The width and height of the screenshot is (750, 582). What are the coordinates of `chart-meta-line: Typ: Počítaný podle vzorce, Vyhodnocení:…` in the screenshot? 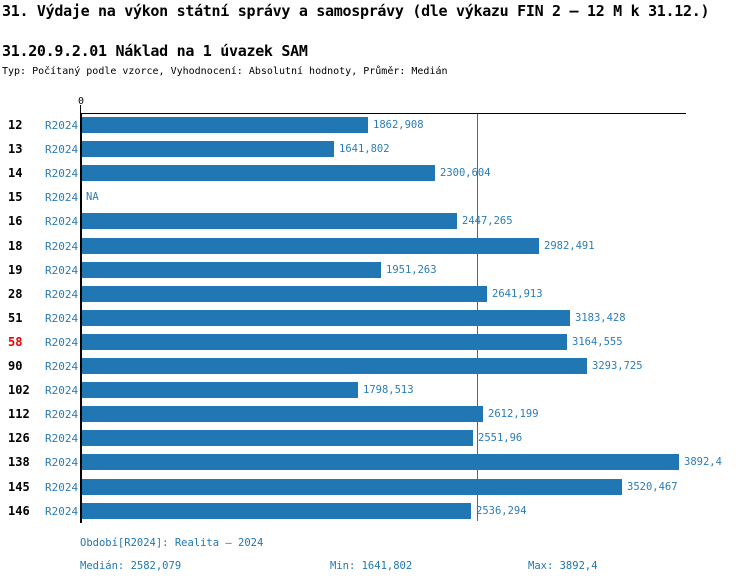 It's located at (225, 71).